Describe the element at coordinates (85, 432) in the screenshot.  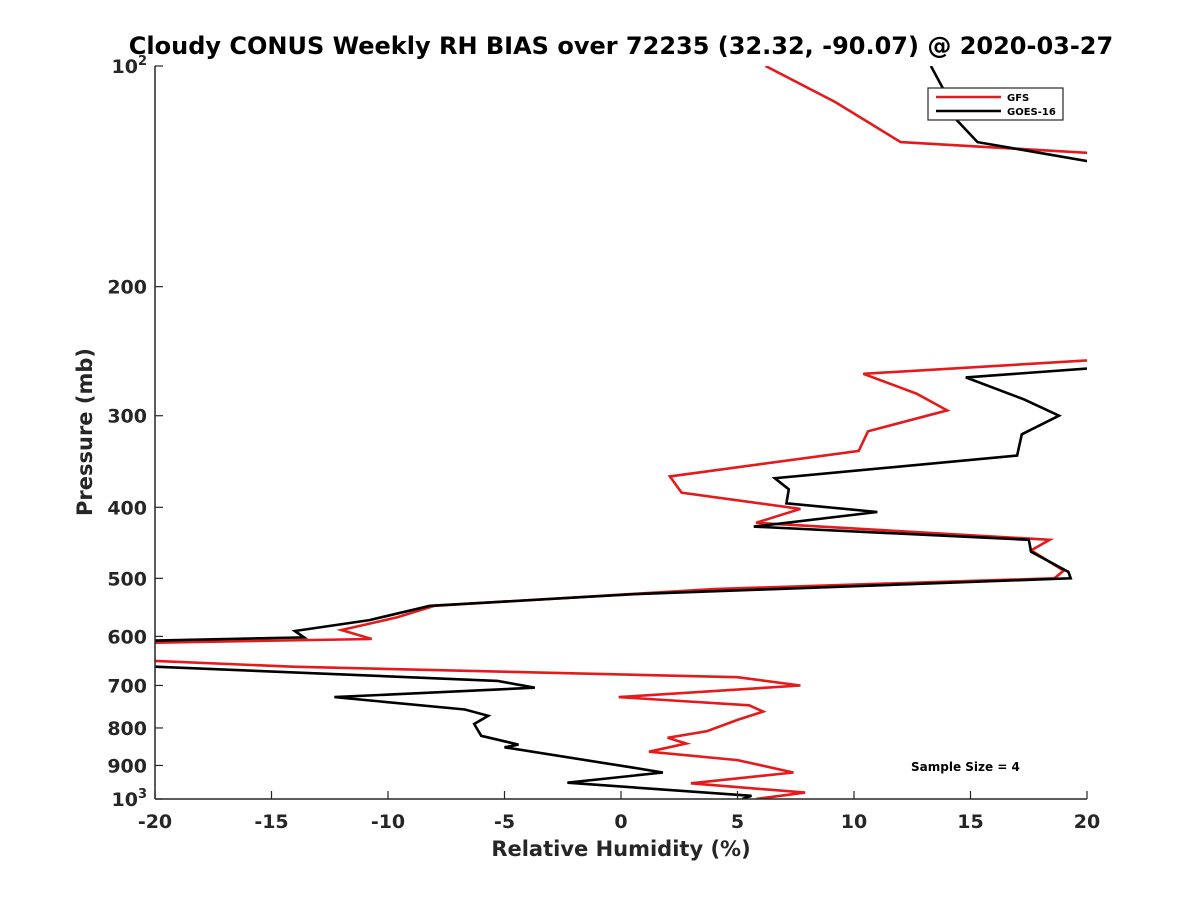
I see `y-axis-label: Pressure (mb)` at that location.